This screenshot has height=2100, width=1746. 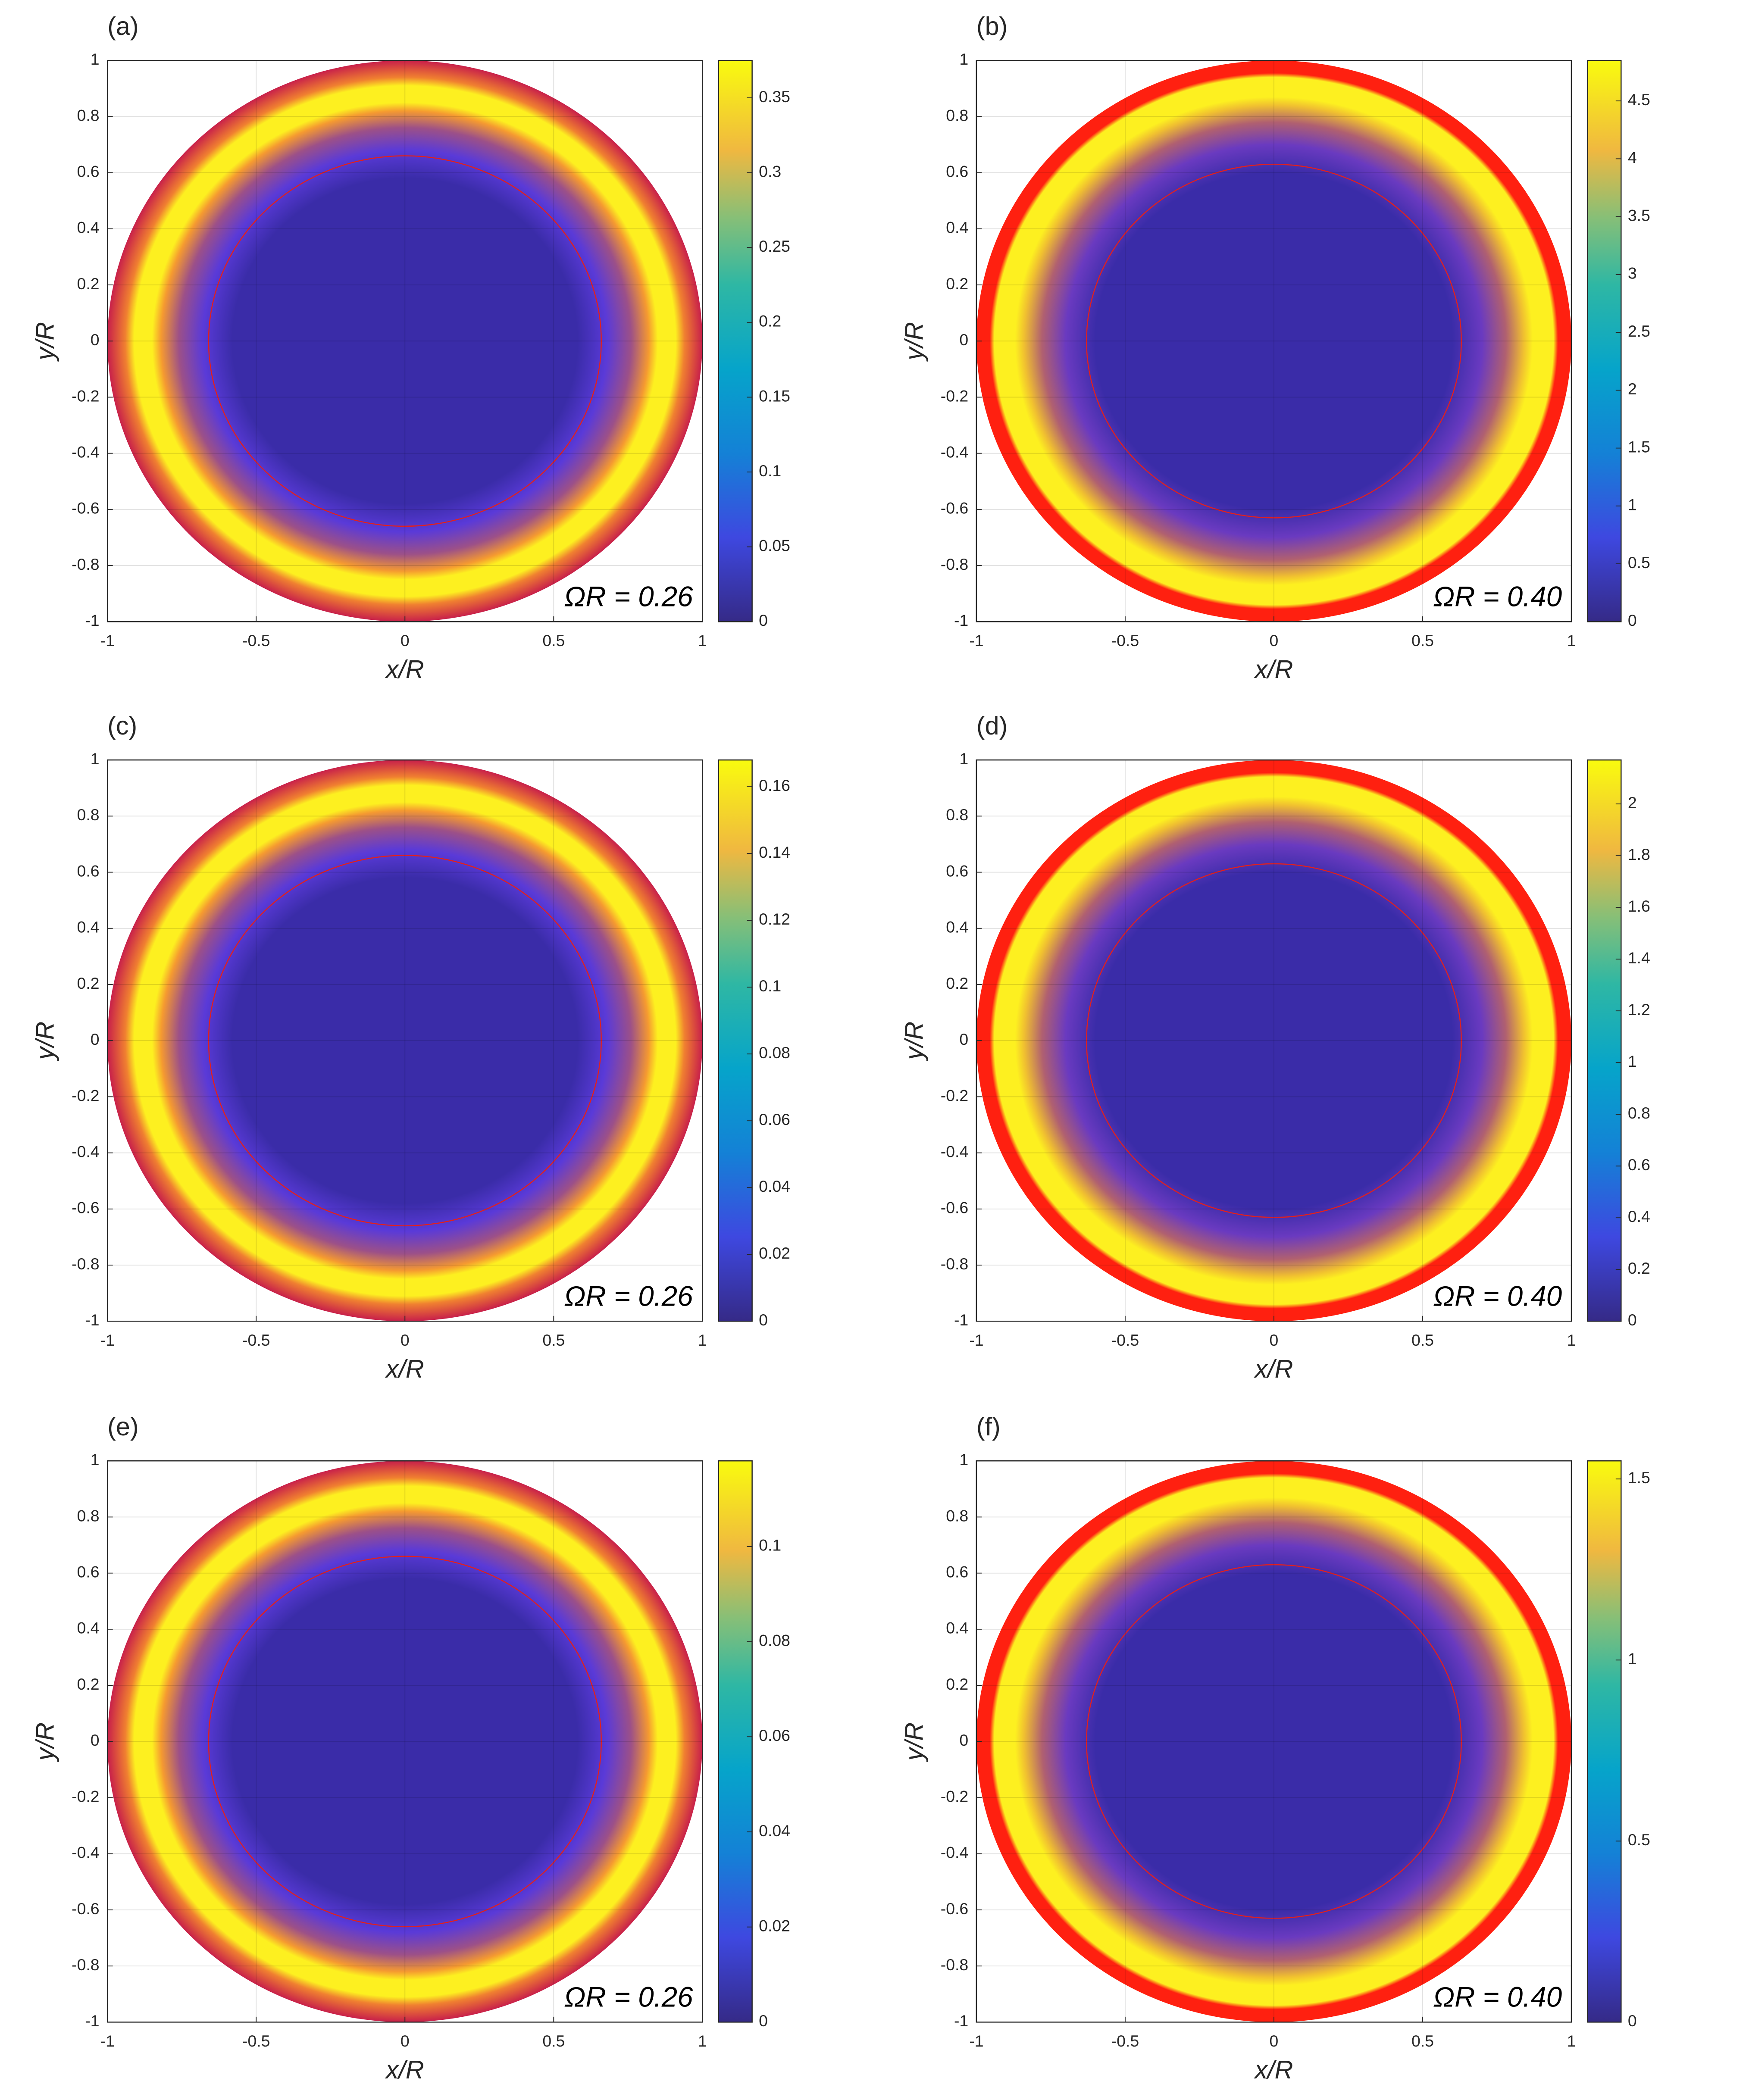 I want to click on x-tick-label: 1, so click(x=1571, y=640).